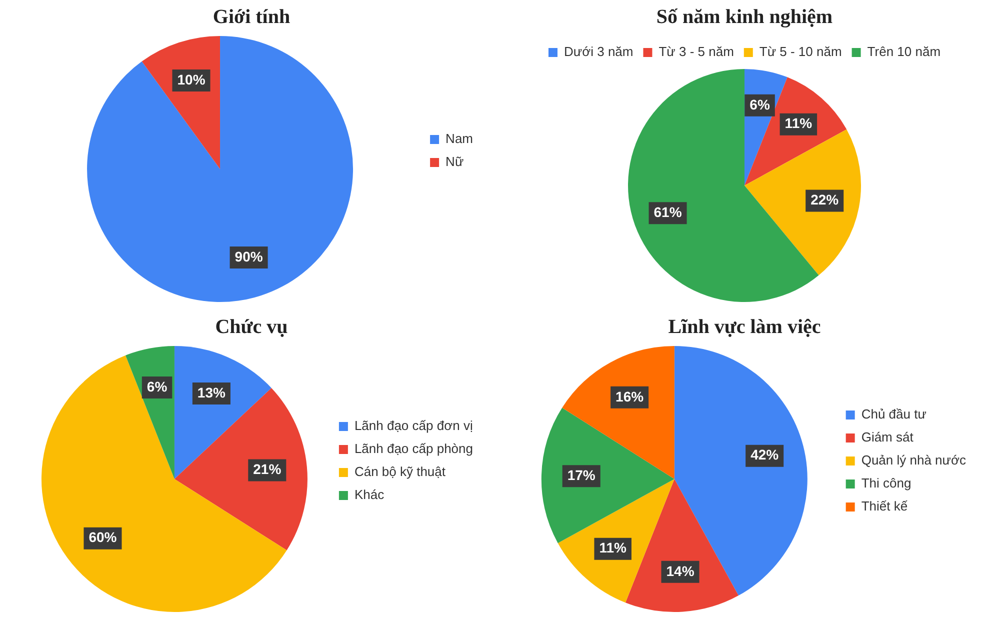 The height and width of the screenshot is (621, 987). What do you see at coordinates (413, 426) in the screenshot?
I see `legend-label: Lãnh đạo cấp đơn vị` at bounding box center [413, 426].